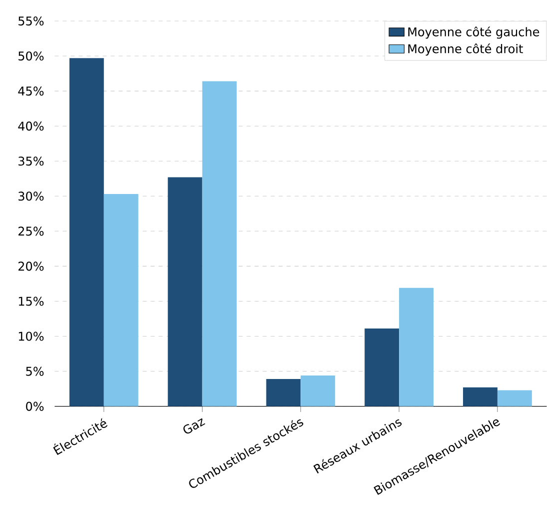 The height and width of the screenshot is (513, 547). Describe the element at coordinates (465, 50) in the screenshot. I see `legend-label: Moyenne côté droit` at that location.